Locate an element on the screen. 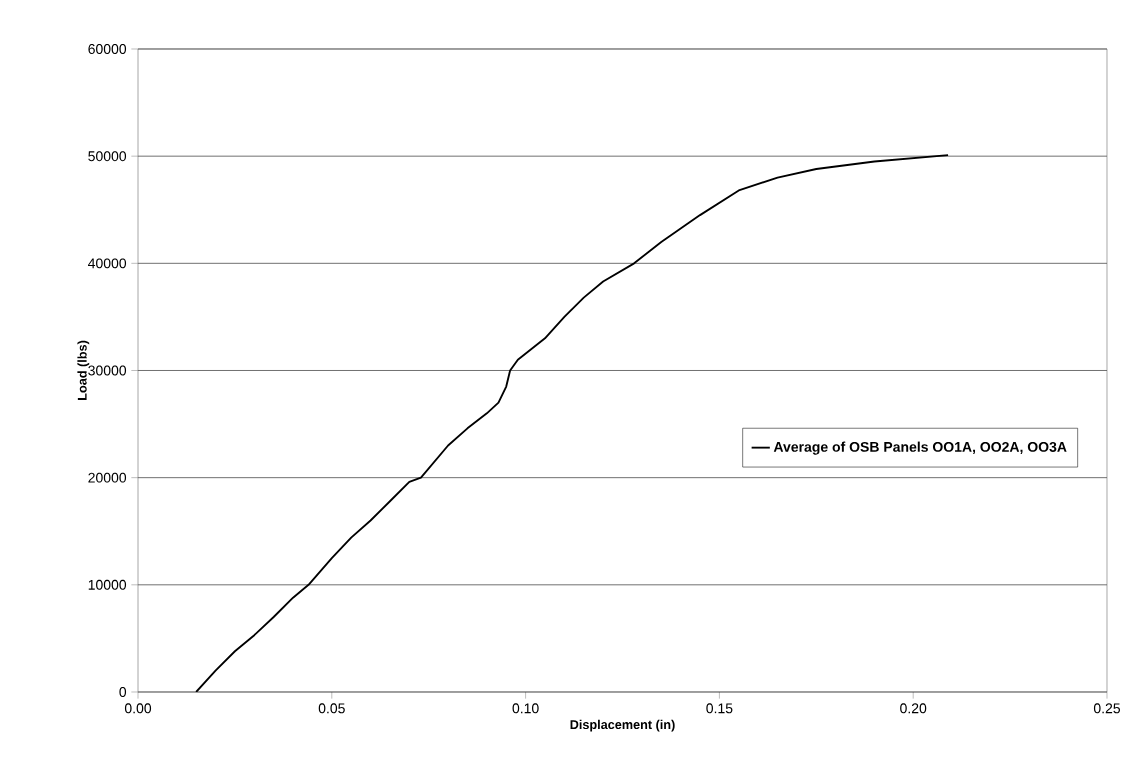 The height and width of the screenshot is (768, 1133). y-tick-label: 0 is located at coordinates (123, 692).